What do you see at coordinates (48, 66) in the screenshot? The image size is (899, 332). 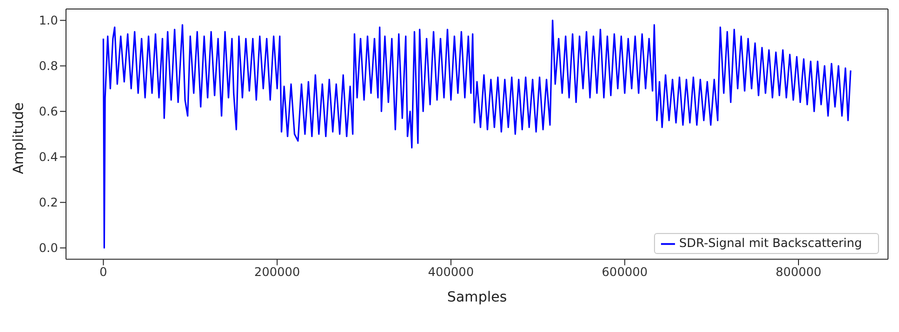 I see `y-tick-label: 0.8` at bounding box center [48, 66].